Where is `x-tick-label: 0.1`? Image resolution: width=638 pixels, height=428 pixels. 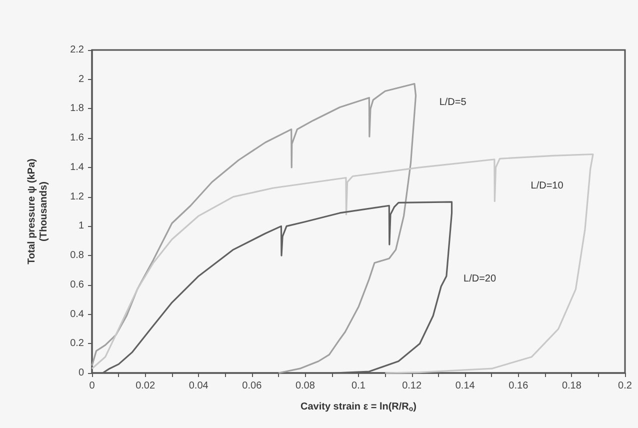
x-tick-label: 0.1 is located at coordinates (359, 386).